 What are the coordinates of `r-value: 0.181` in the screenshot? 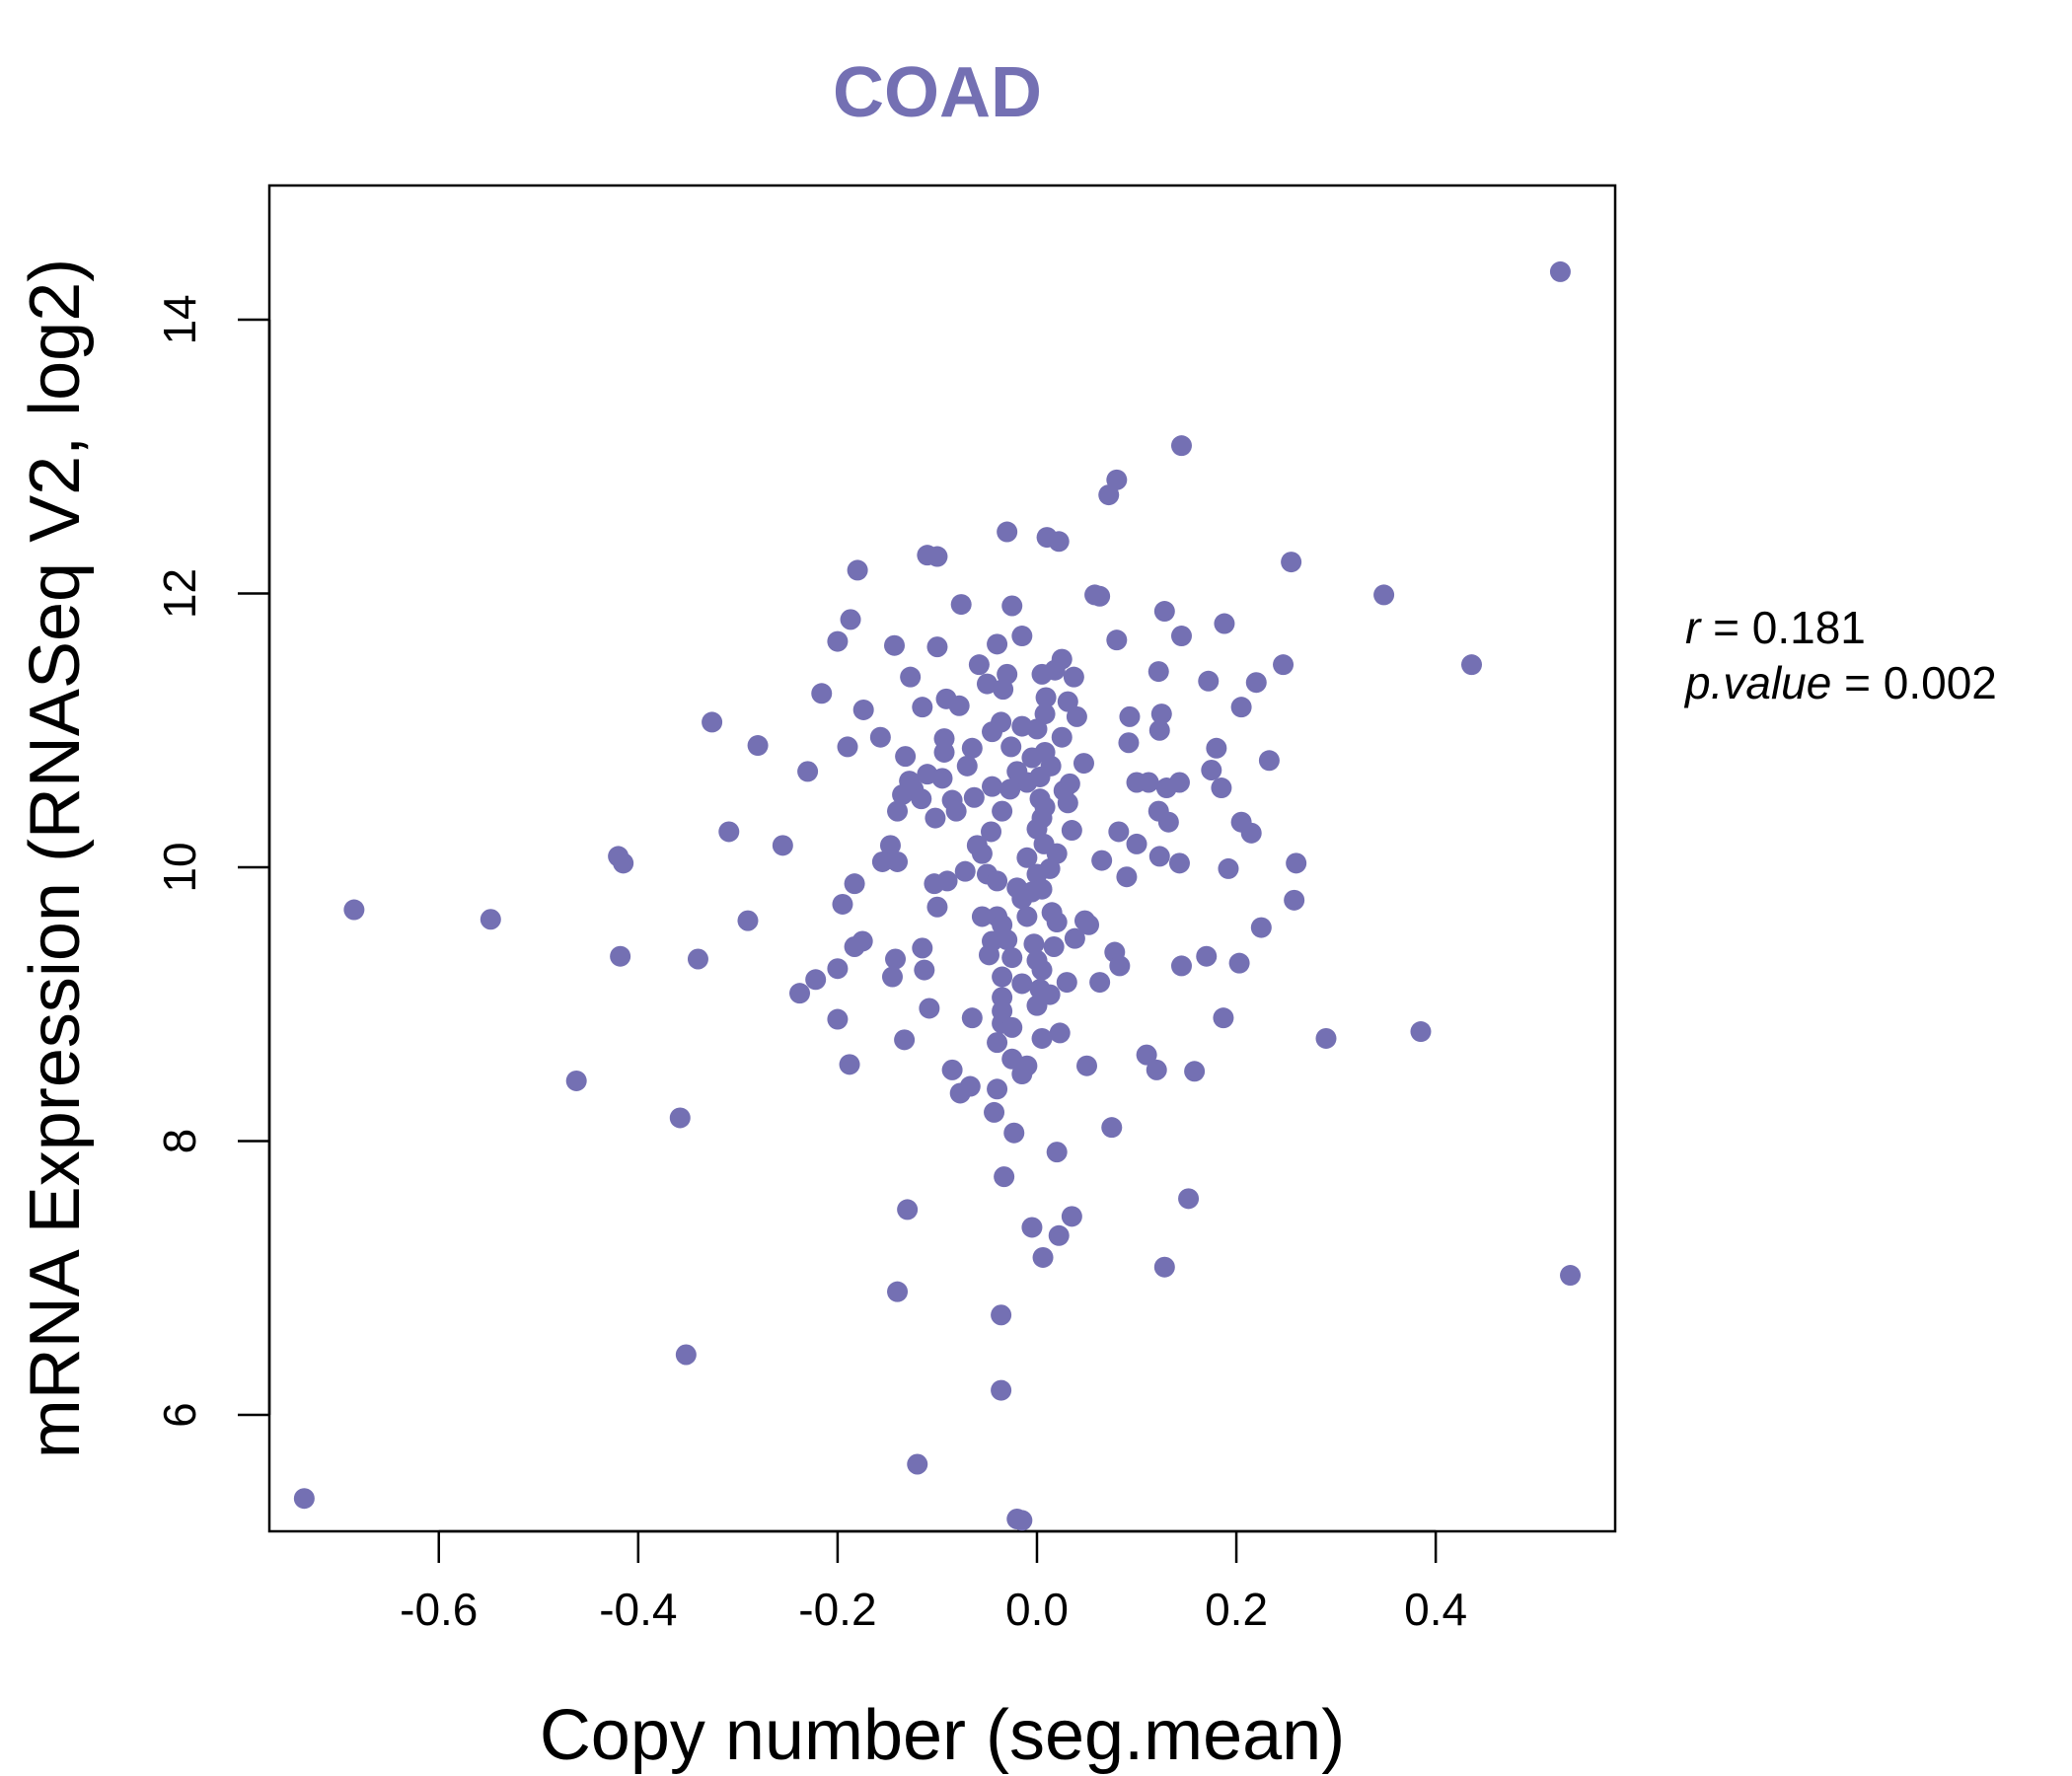 It's located at (1809, 628).